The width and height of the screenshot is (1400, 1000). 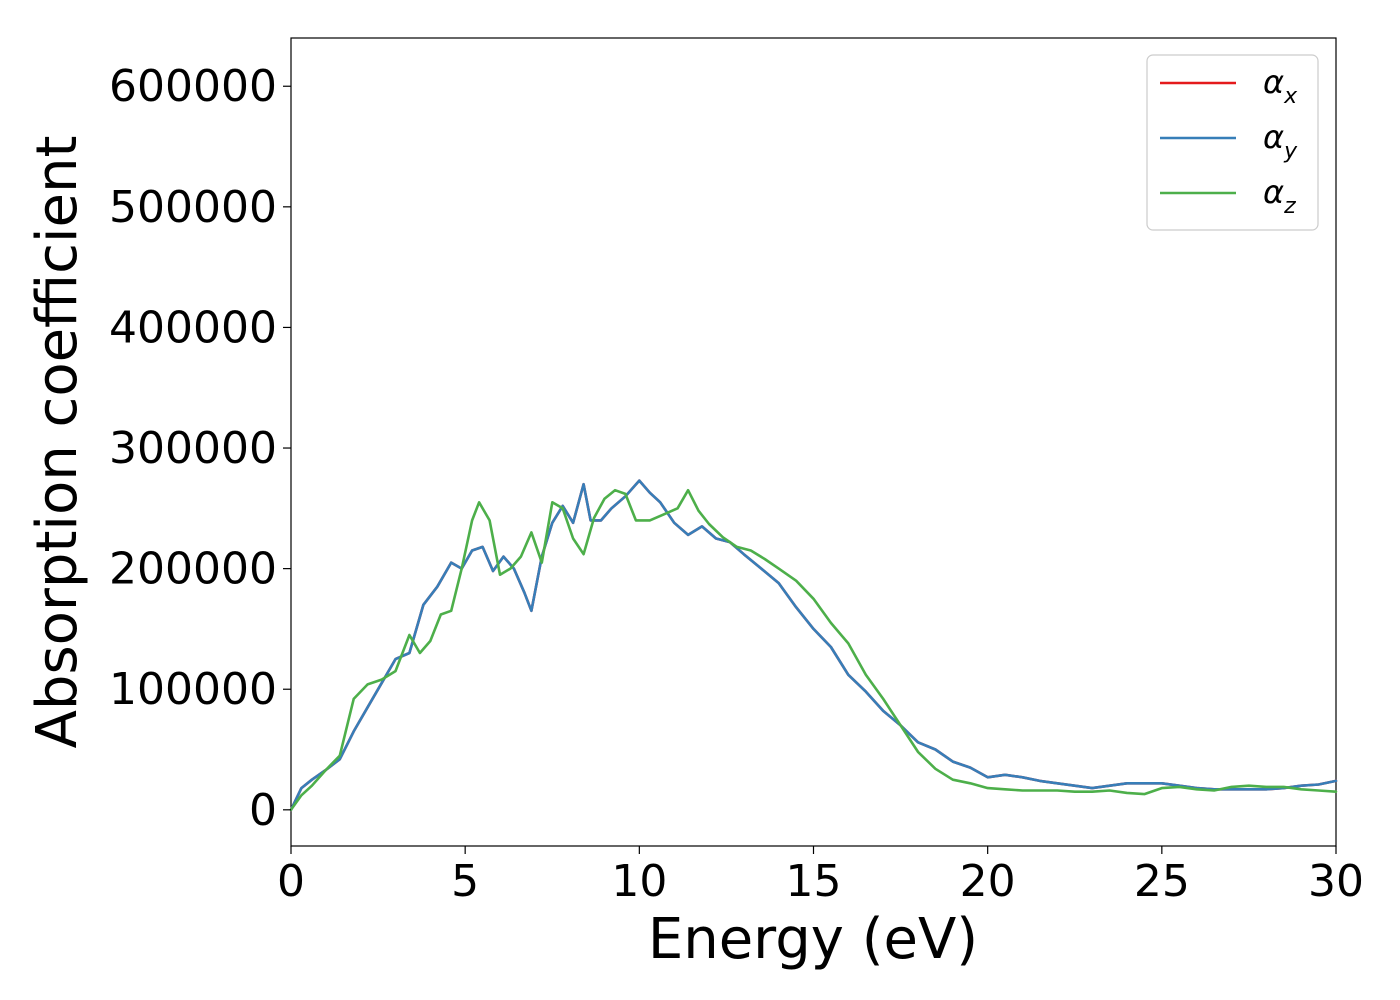 What do you see at coordinates (57, 442) in the screenshot?
I see `y-axis-title: Absorption coefficient` at bounding box center [57, 442].